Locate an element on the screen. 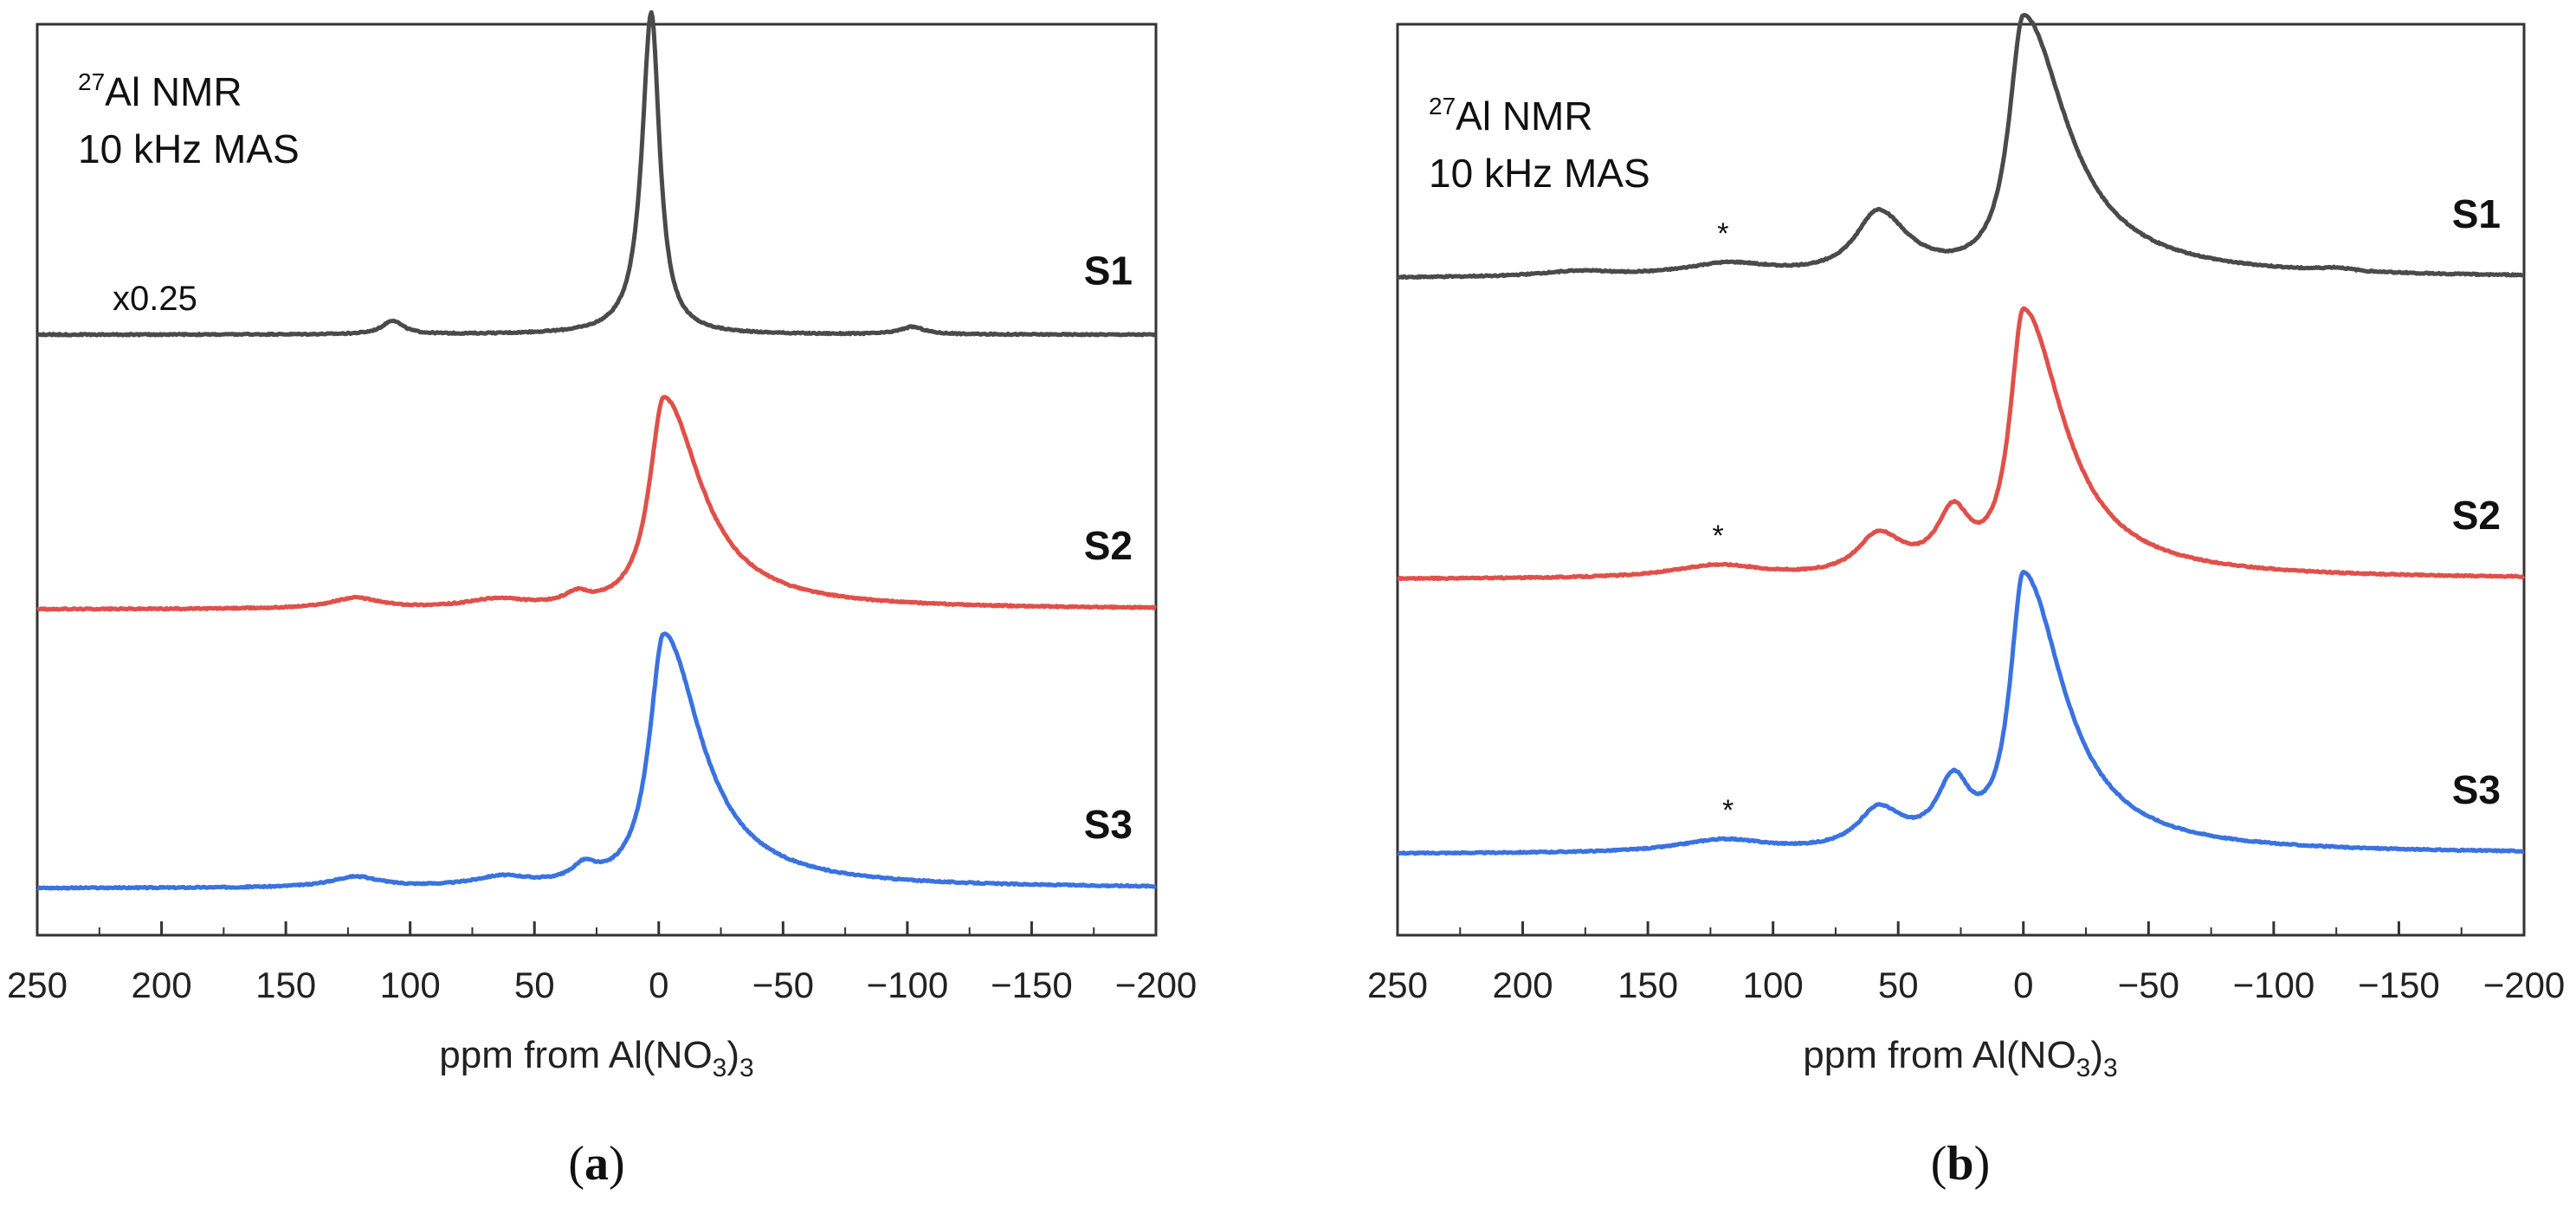 The width and height of the screenshot is (2576, 1214). series-labels-a: S1 S2 S3 is located at coordinates (1108, 548).